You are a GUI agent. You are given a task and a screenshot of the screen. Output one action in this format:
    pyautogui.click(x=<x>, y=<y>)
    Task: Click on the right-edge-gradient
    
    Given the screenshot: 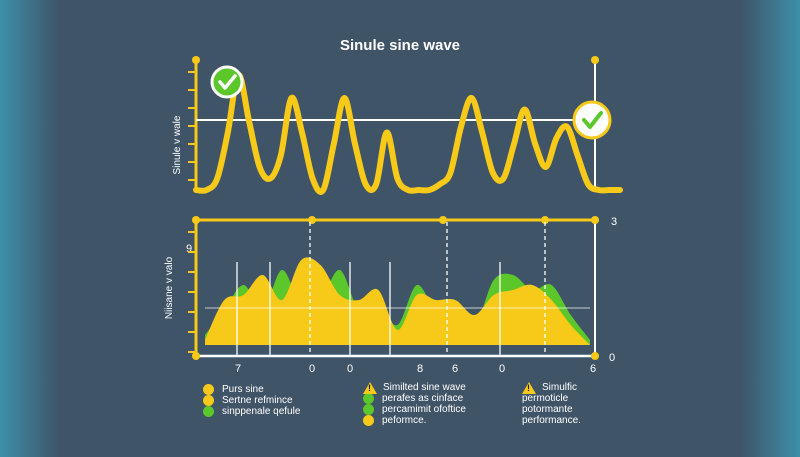 What is the action you would take?
    pyautogui.click(x=770, y=228)
    